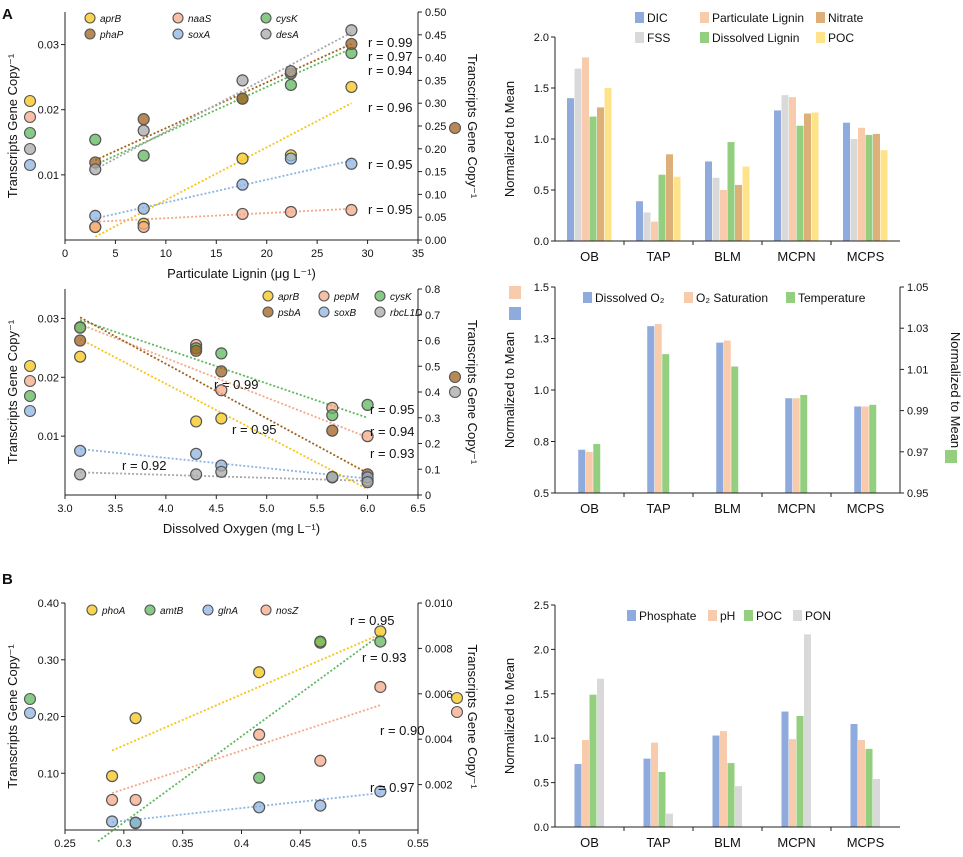 This screenshot has width=963, height=857. Describe the element at coordinates (866, 842) in the screenshot. I see `b2-category-label: MCPS` at that location.